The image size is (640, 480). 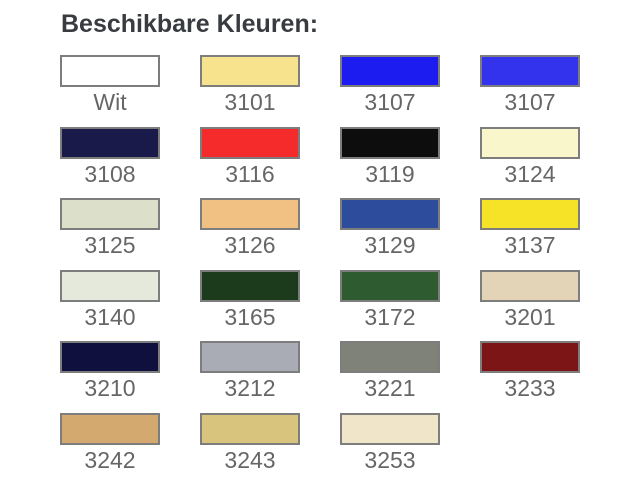 I want to click on swatch-cell: 3119, so click(x=392, y=162).